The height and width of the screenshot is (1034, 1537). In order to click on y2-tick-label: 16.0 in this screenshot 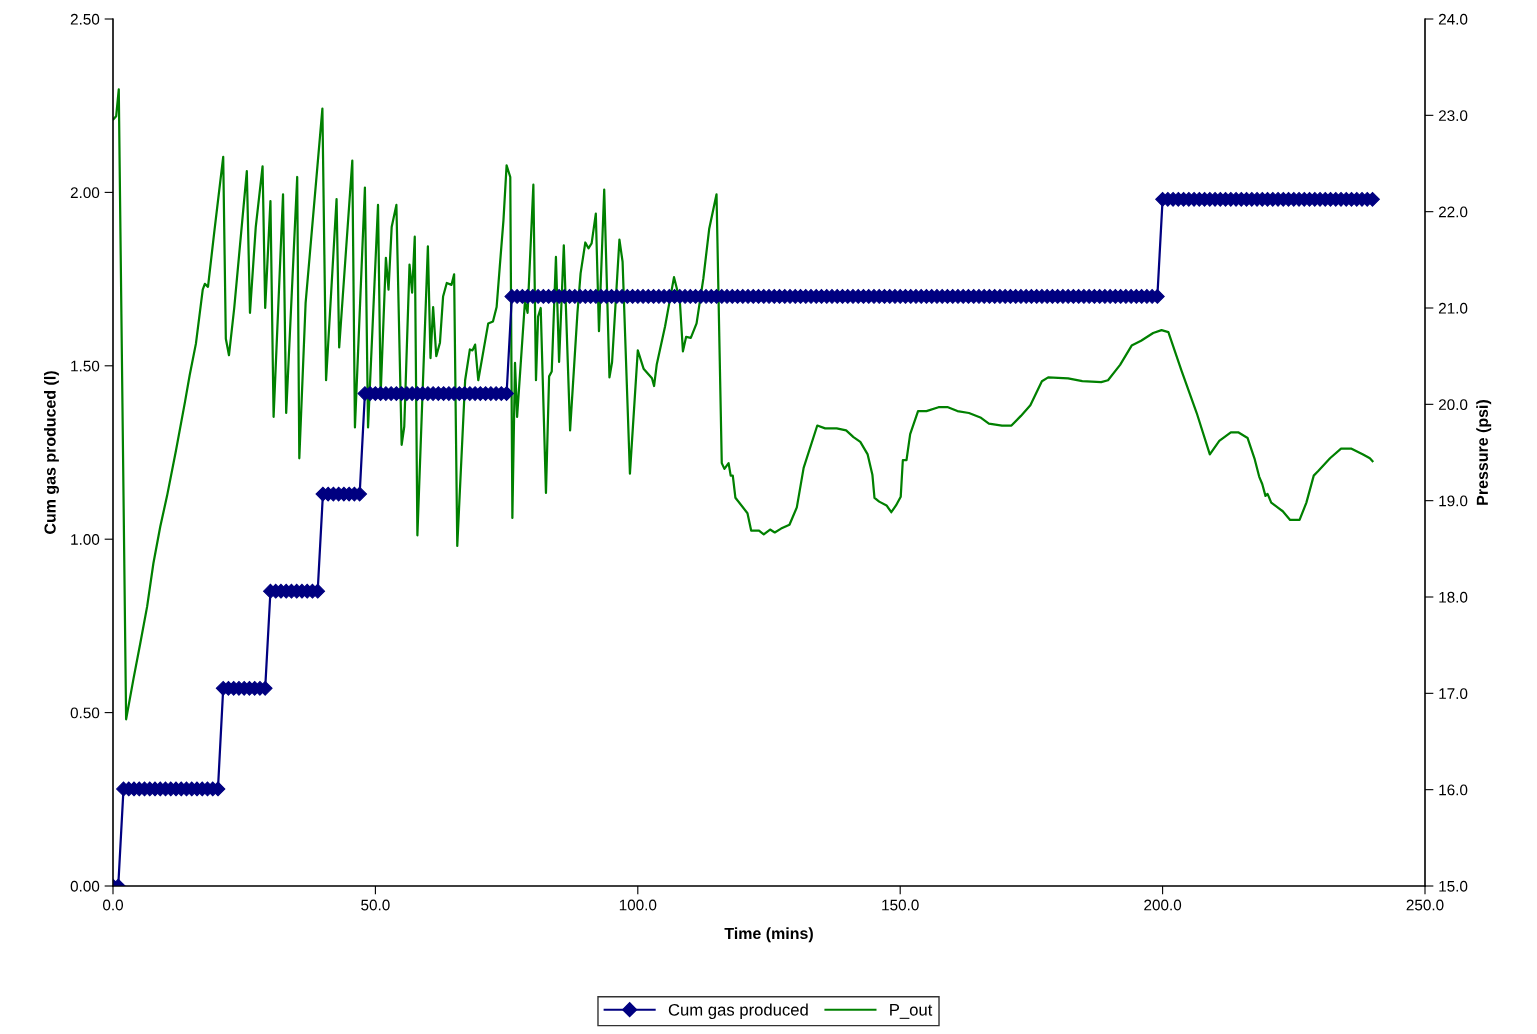, I will do `click(1453, 790)`.